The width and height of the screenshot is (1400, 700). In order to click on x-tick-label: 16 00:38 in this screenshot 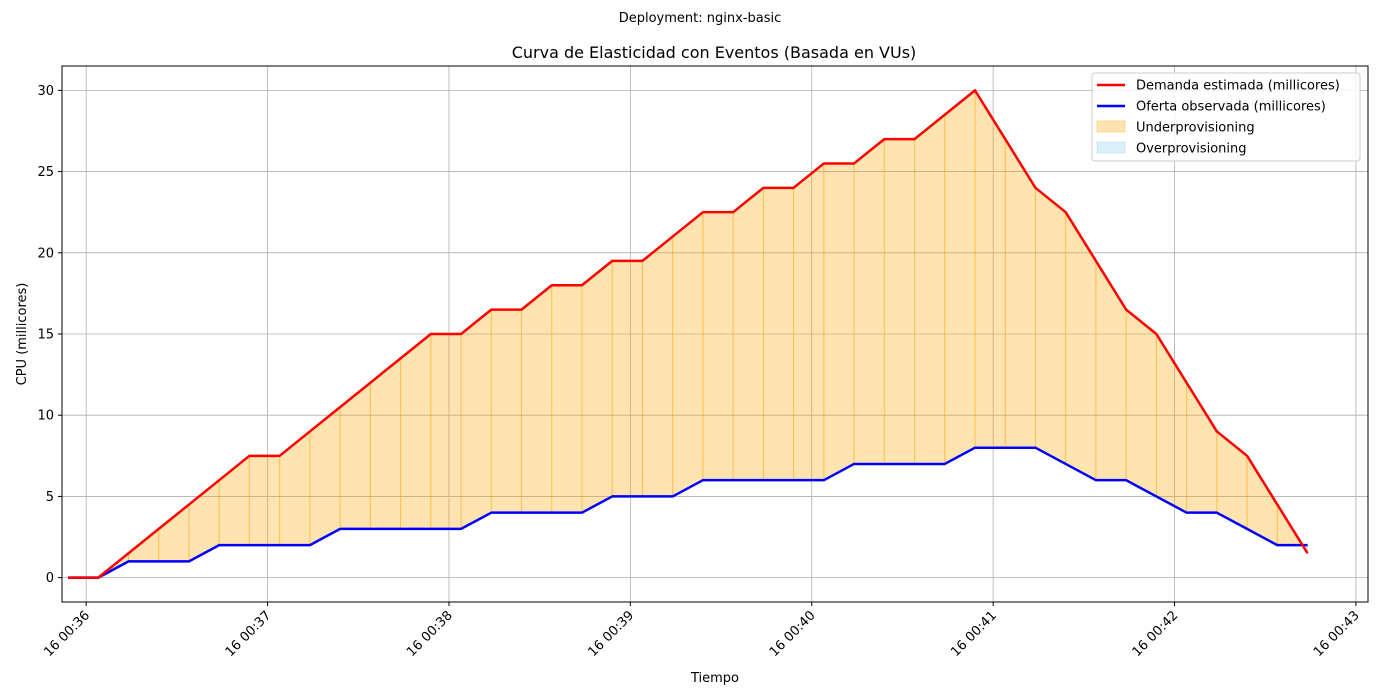, I will do `click(430, 634)`.